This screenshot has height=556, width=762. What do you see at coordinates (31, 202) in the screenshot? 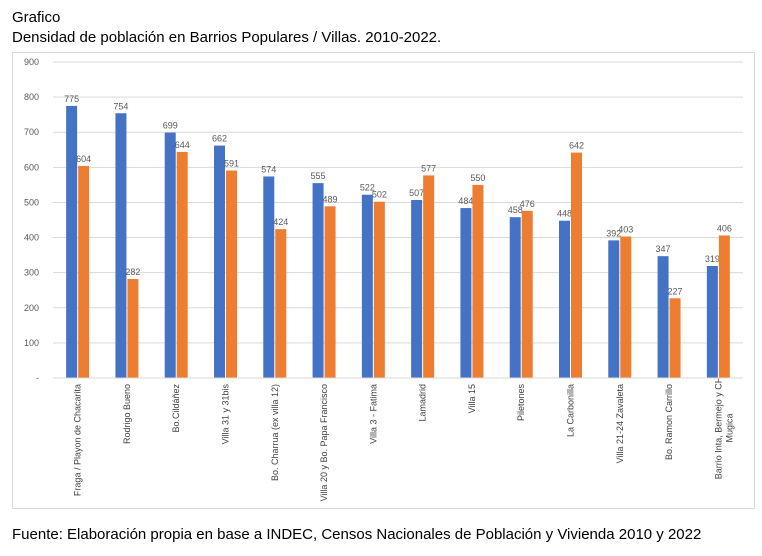
I see `y-tick-label: 500` at bounding box center [31, 202].